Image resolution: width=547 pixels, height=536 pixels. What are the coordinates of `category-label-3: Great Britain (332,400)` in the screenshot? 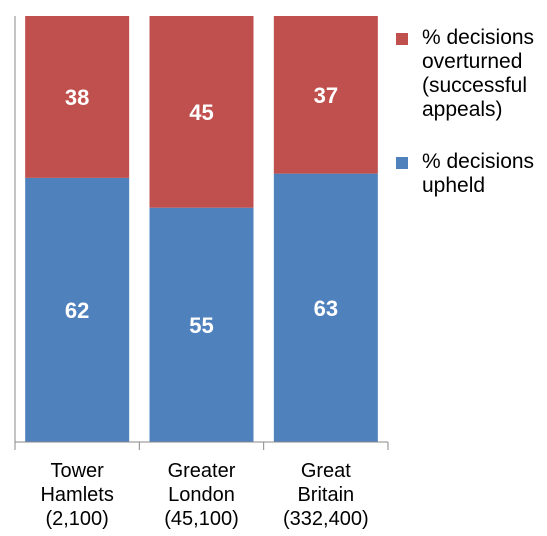 It's located at (326, 495).